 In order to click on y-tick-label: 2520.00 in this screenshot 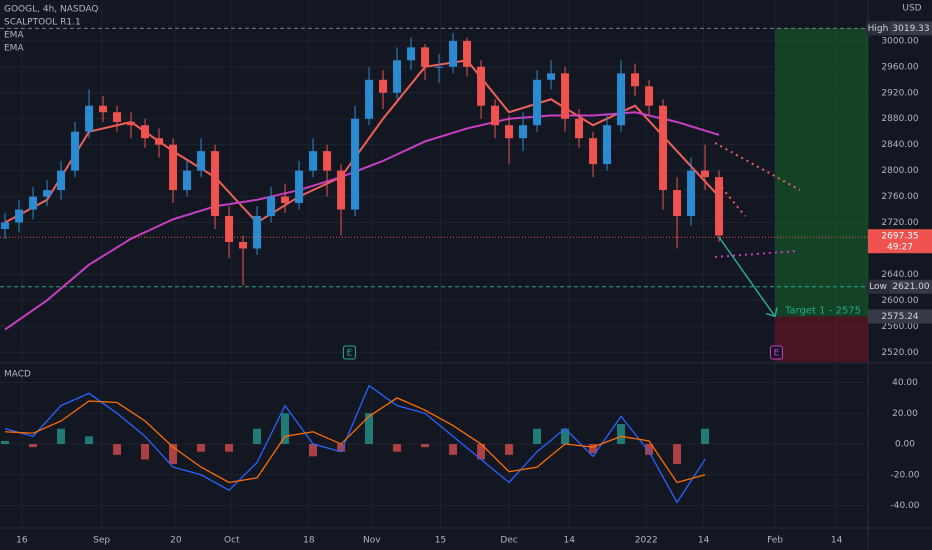, I will do `click(899, 353)`.